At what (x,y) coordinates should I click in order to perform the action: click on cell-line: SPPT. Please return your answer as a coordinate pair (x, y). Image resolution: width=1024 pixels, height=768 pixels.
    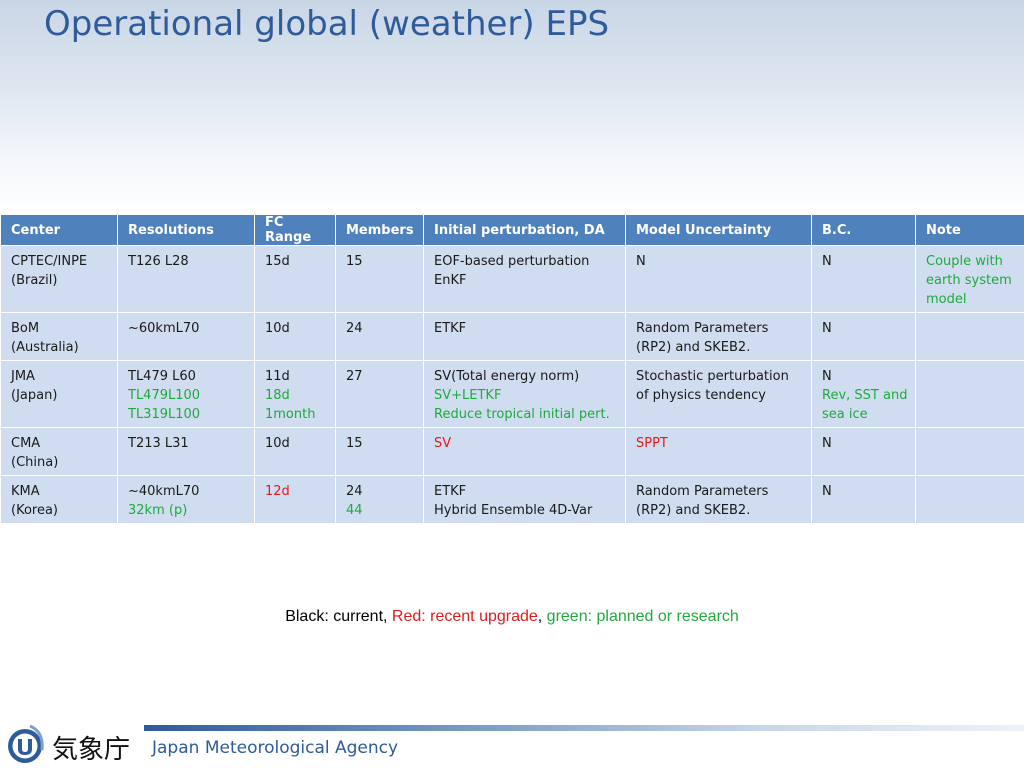
    Looking at the image, I should click on (652, 443).